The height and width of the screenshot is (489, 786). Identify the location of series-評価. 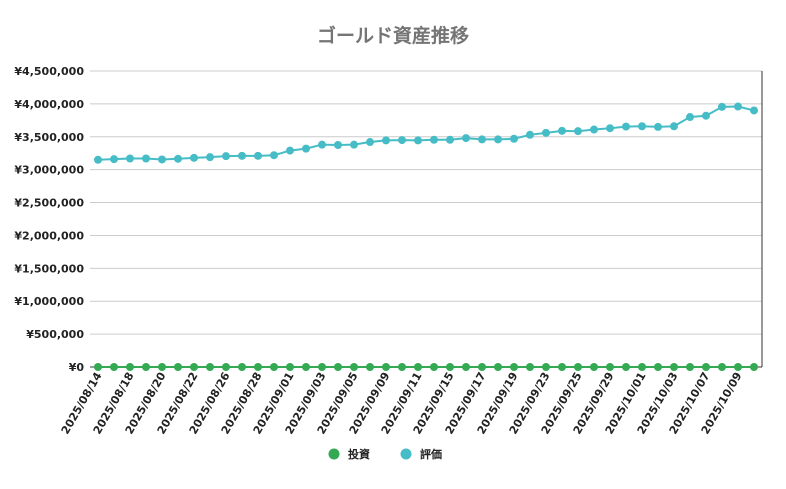
(426, 133).